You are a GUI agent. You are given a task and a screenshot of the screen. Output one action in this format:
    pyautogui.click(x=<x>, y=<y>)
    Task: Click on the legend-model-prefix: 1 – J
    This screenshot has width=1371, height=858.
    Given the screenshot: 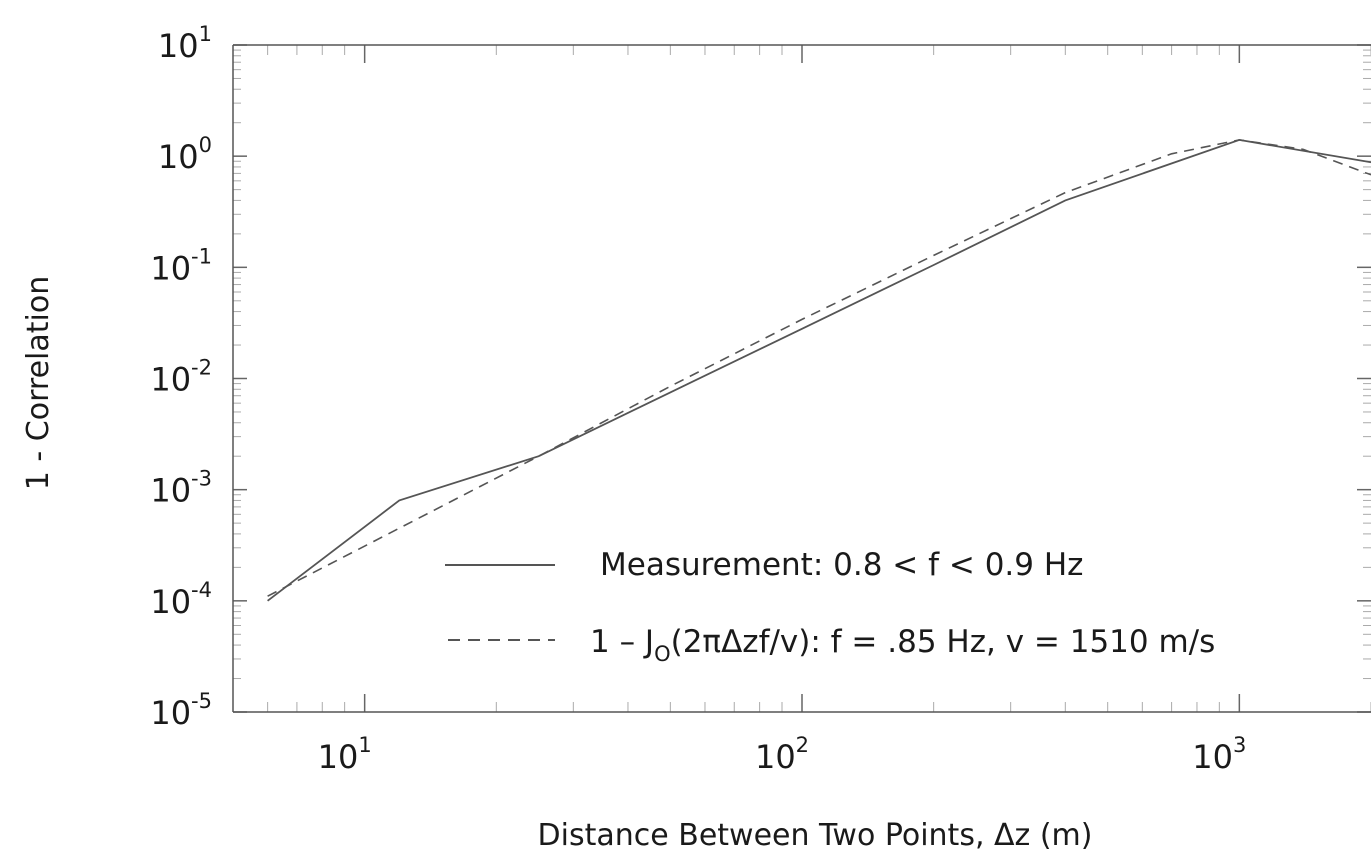 What is the action you would take?
    pyautogui.click(x=622, y=642)
    